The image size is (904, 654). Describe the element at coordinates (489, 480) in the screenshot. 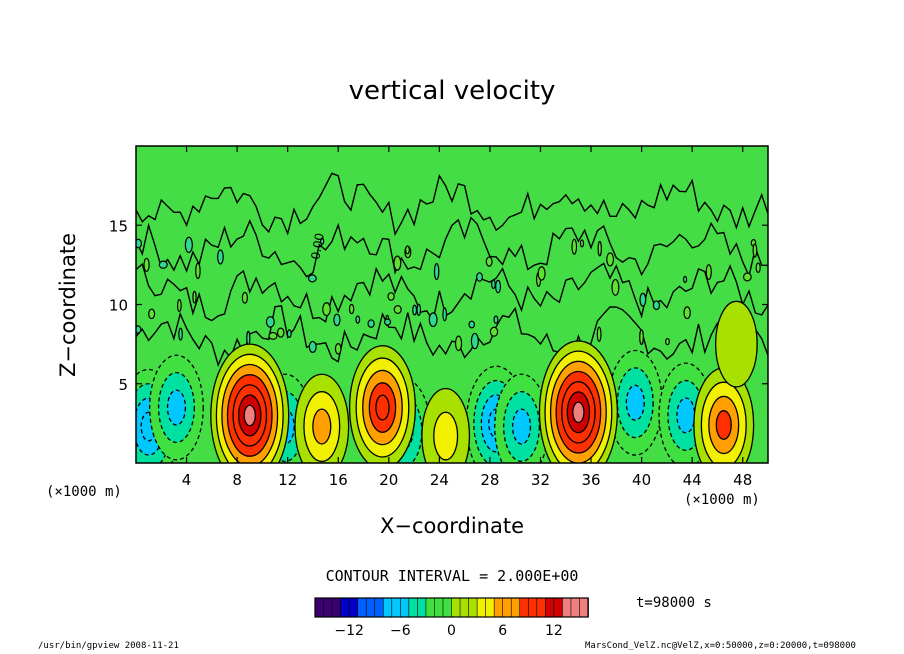

I see `x-tick-label: 28` at that location.